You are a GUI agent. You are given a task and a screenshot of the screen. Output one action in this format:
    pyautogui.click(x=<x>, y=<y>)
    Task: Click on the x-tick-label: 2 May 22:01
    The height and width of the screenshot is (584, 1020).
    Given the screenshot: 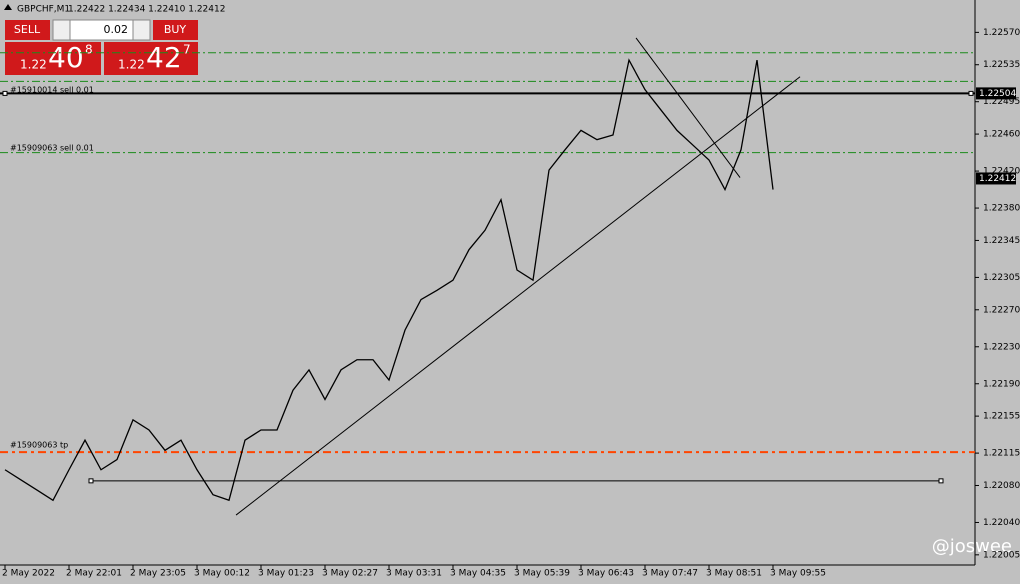 What is the action you would take?
    pyautogui.click(x=94, y=574)
    